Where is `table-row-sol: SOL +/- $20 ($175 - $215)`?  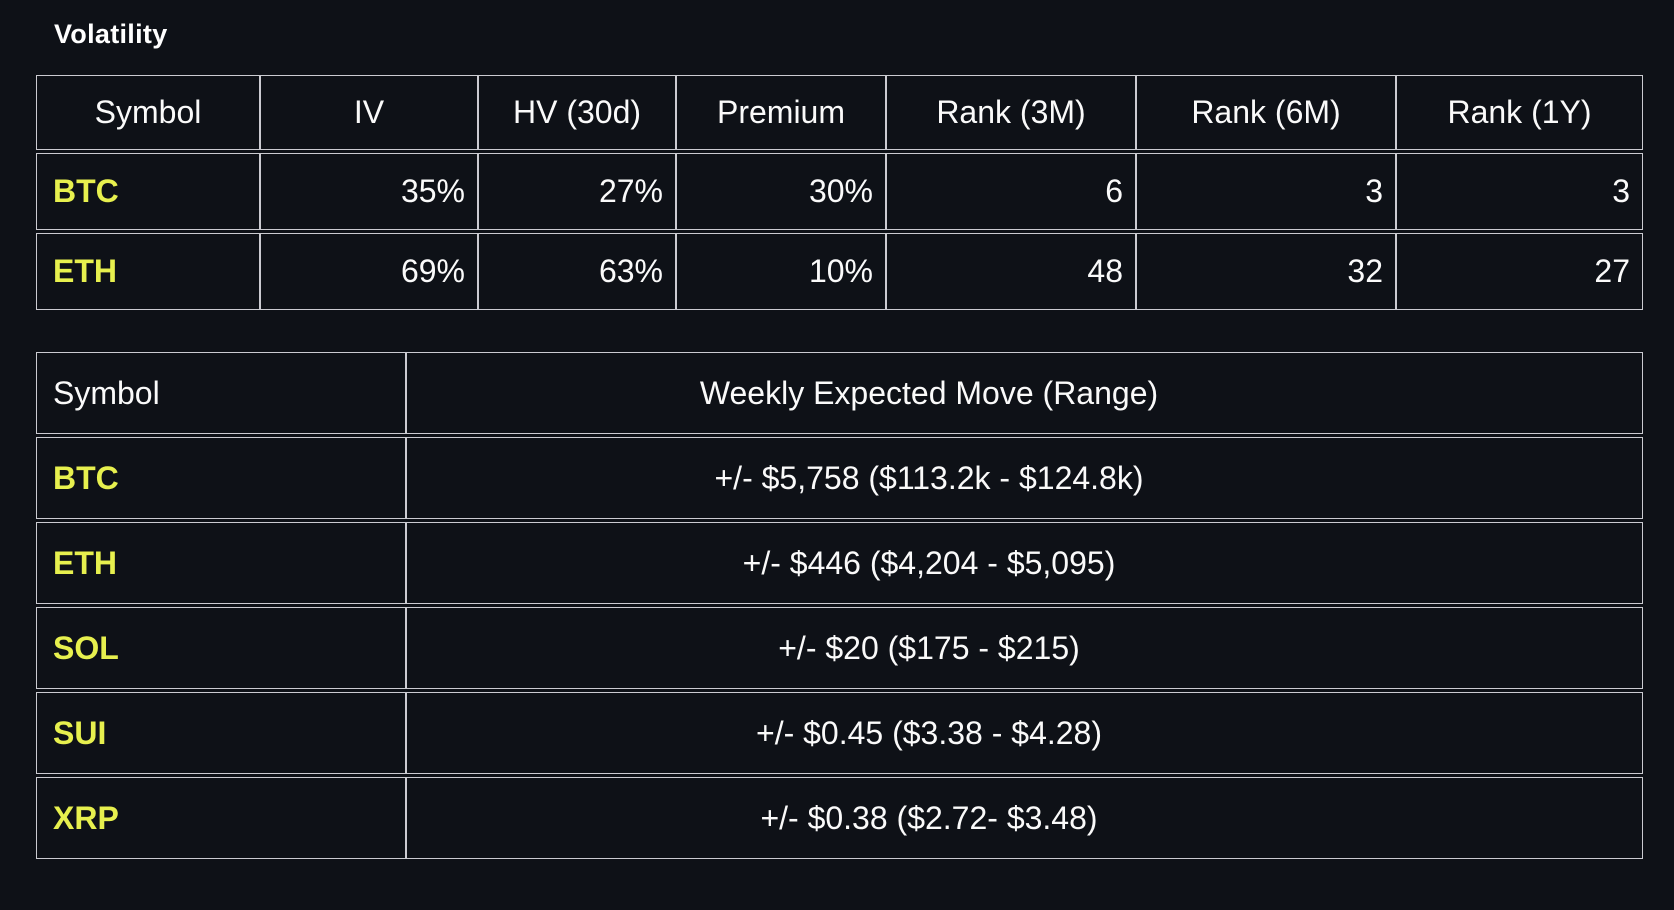 table-row-sol: SOL +/- $20 ($175 - $215) is located at coordinates (839, 648).